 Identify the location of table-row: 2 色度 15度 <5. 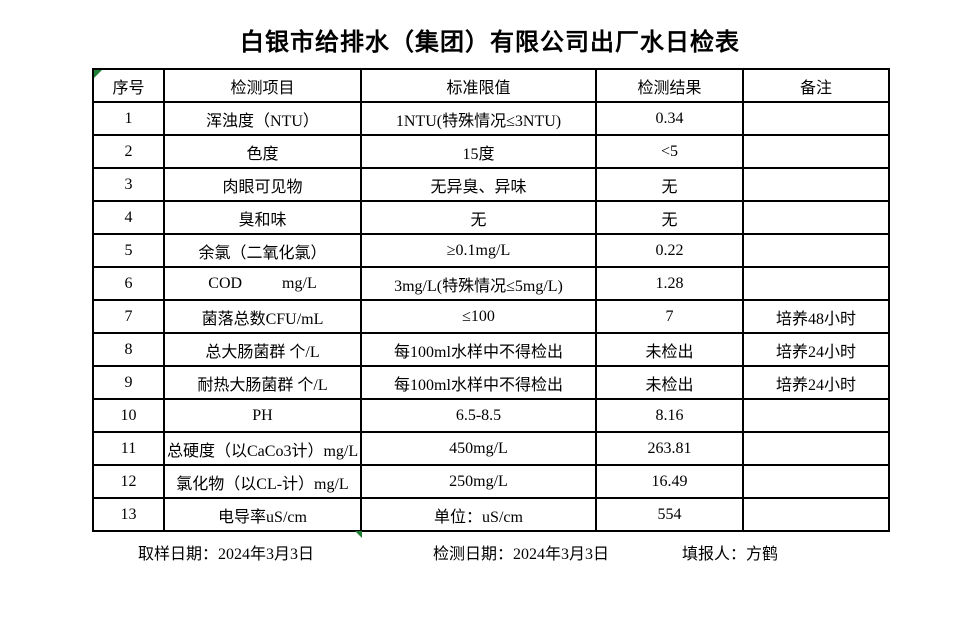
(491, 151).